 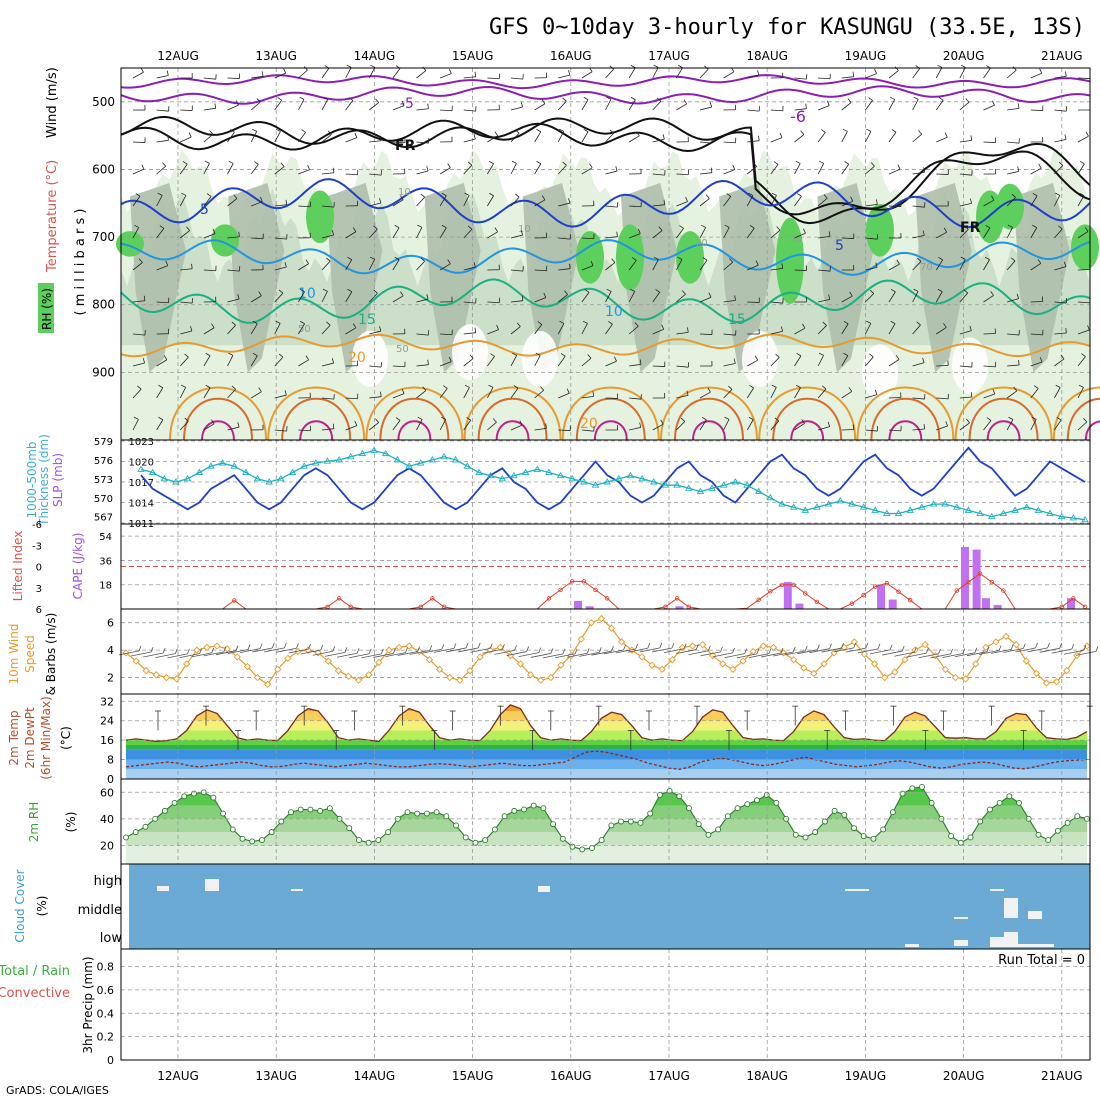 What do you see at coordinates (110, 678) in the screenshot?
I see `wind-tick-label: 2` at bounding box center [110, 678].